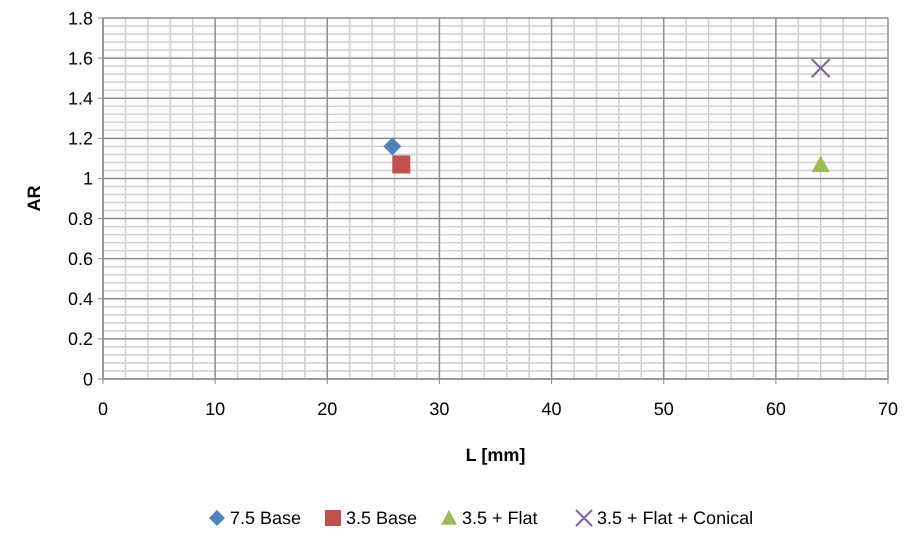 This screenshot has height=544, width=908. Describe the element at coordinates (266, 518) in the screenshot. I see `legend-label: 7.5 Base` at that location.